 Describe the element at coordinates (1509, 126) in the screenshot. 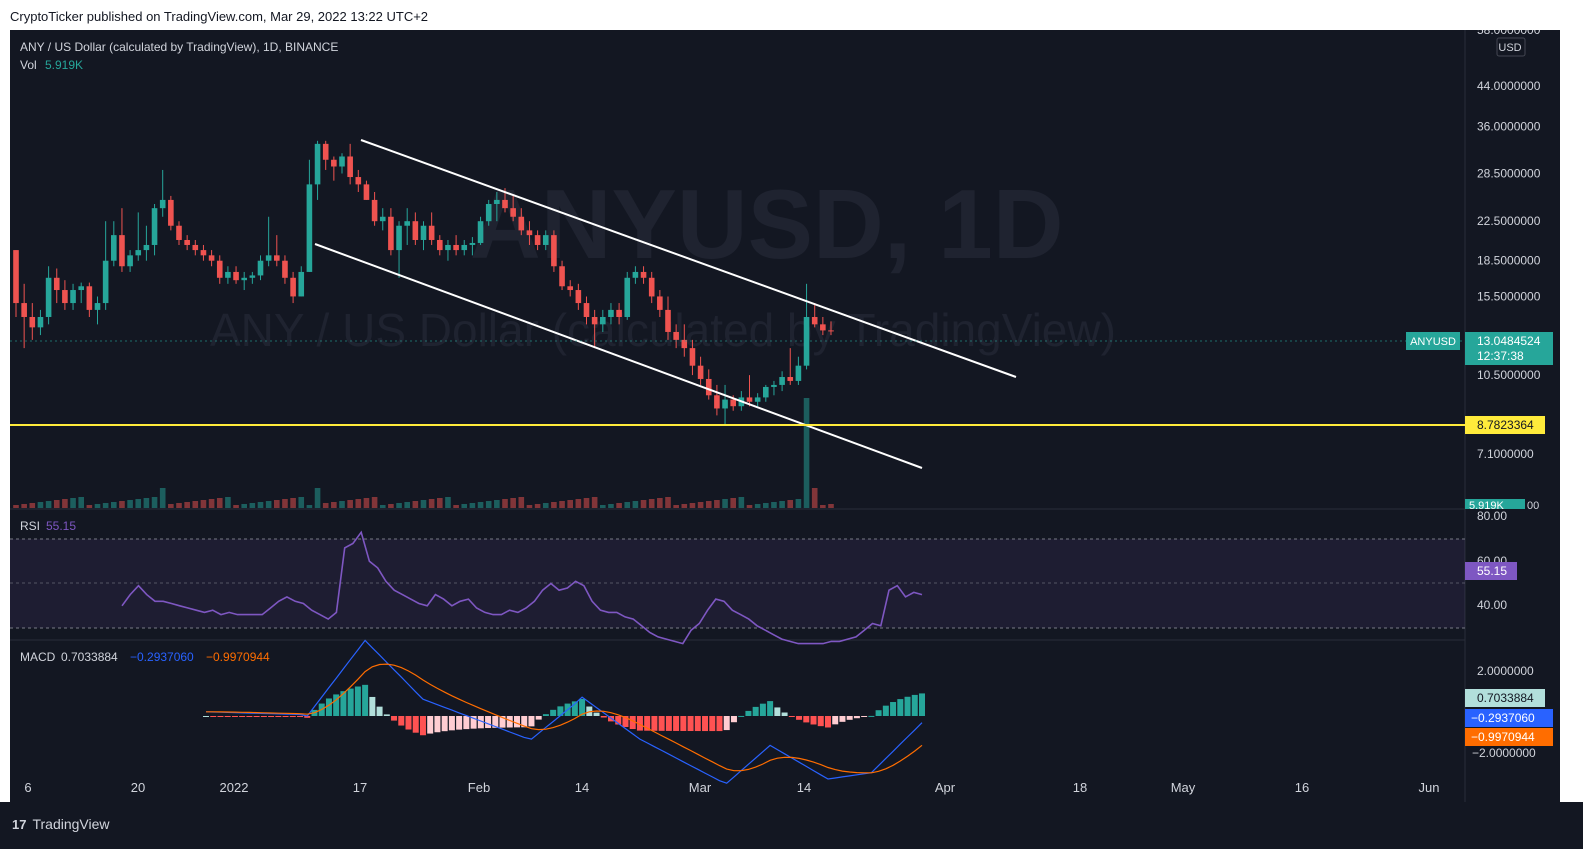

I see `price-tick: 36.0000000` at that location.